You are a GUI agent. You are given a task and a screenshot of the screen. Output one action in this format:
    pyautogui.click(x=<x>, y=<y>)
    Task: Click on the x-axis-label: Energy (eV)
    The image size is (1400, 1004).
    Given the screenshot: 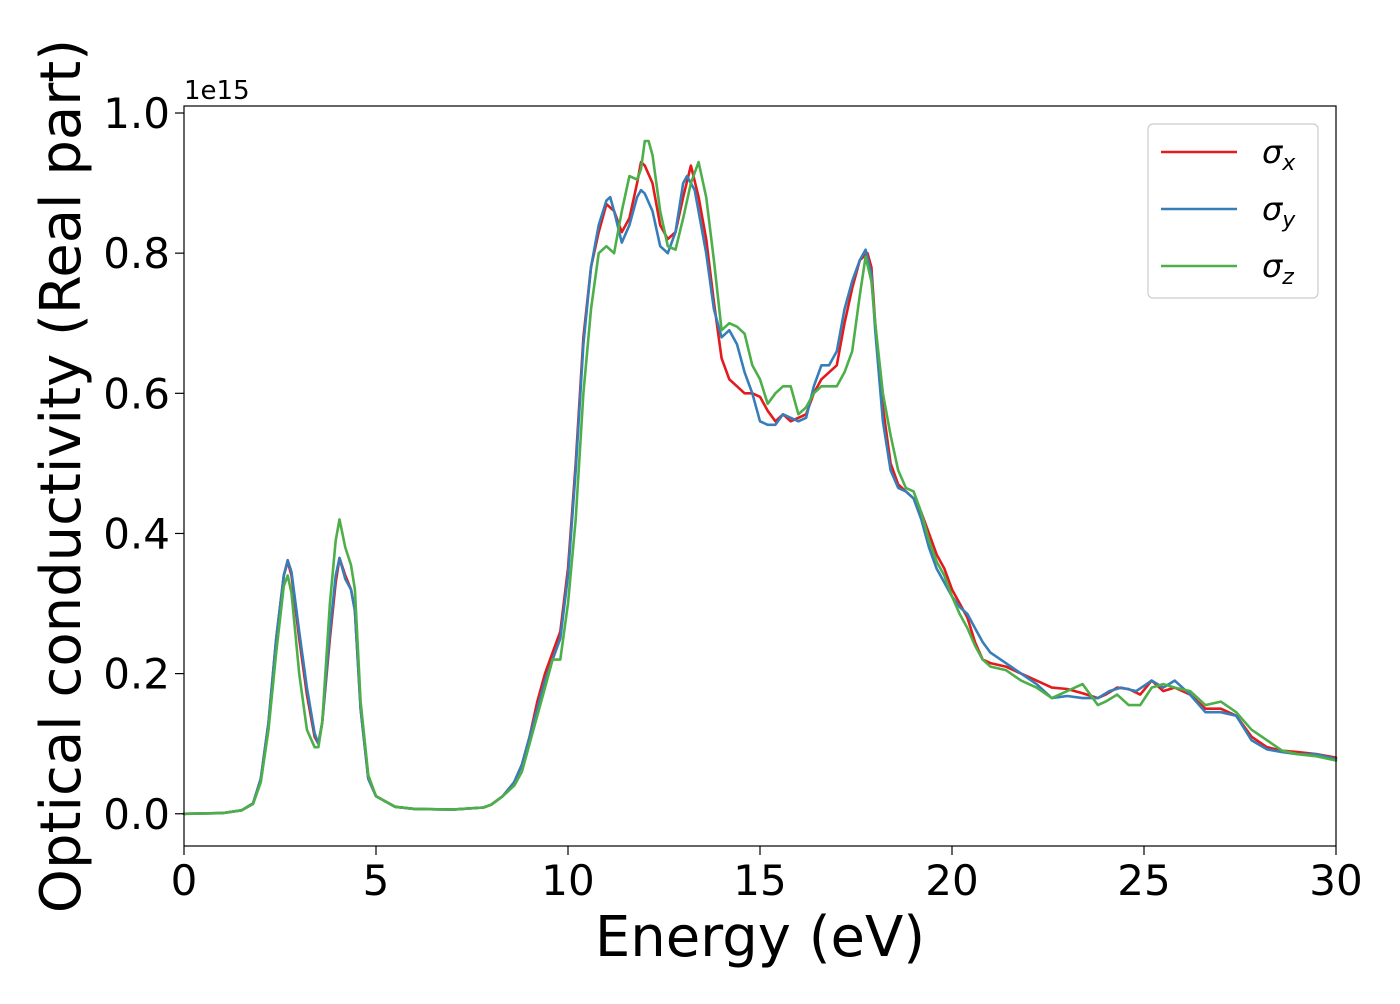 What is the action you would take?
    pyautogui.click(x=760, y=937)
    